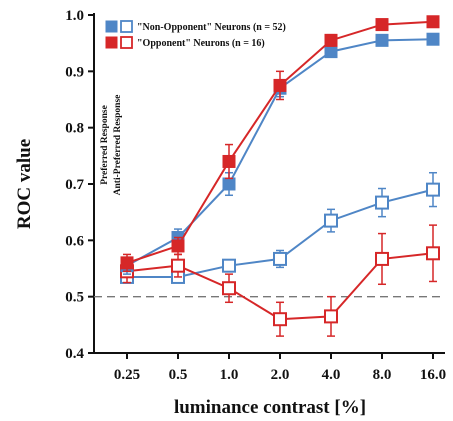  What do you see at coordinates (331, 375) in the screenshot?
I see `x-tick-label: 4.0` at bounding box center [331, 375].